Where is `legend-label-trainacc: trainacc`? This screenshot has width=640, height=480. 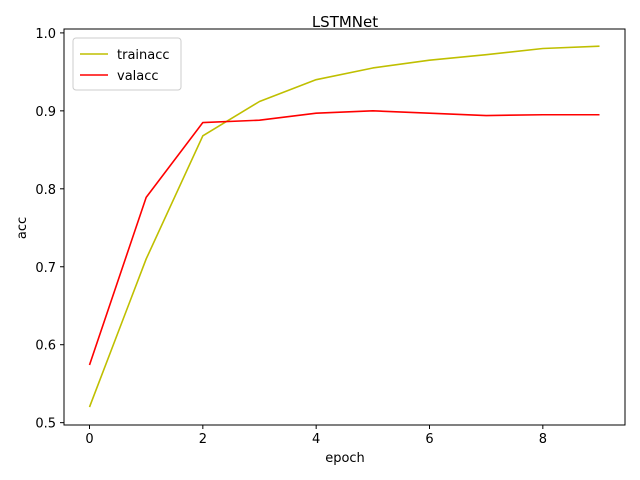
legend-label-trainacc: trainacc is located at coordinates (143, 55).